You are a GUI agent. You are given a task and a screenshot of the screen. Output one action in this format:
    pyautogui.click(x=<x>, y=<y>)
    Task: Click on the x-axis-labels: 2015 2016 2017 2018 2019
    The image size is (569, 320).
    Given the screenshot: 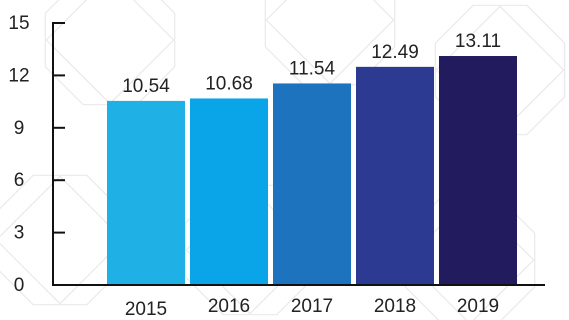 What is the action you would take?
    pyautogui.click(x=312, y=308)
    